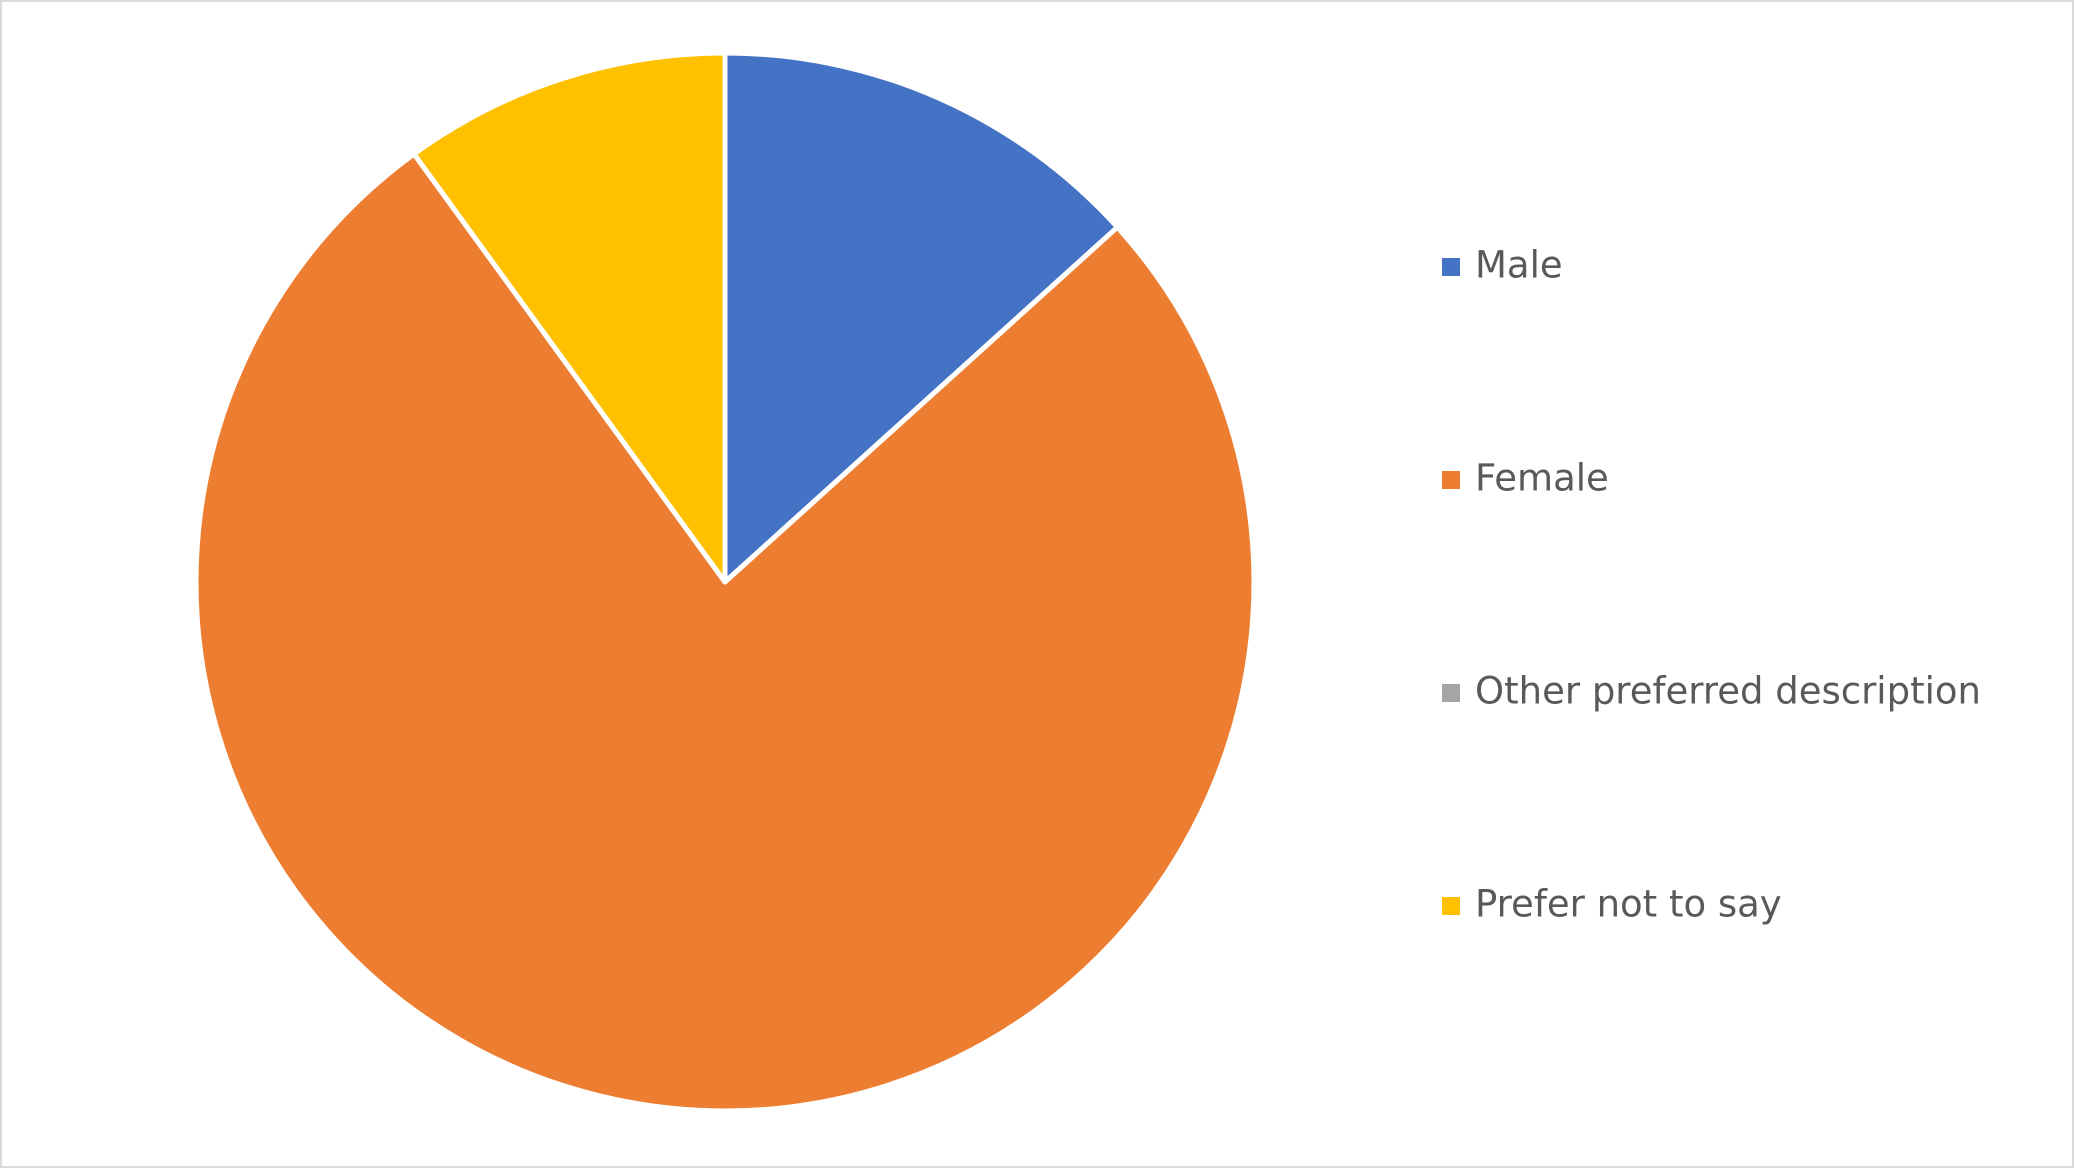  Describe the element at coordinates (1519, 265) in the screenshot. I see `legend-label: Male` at that location.